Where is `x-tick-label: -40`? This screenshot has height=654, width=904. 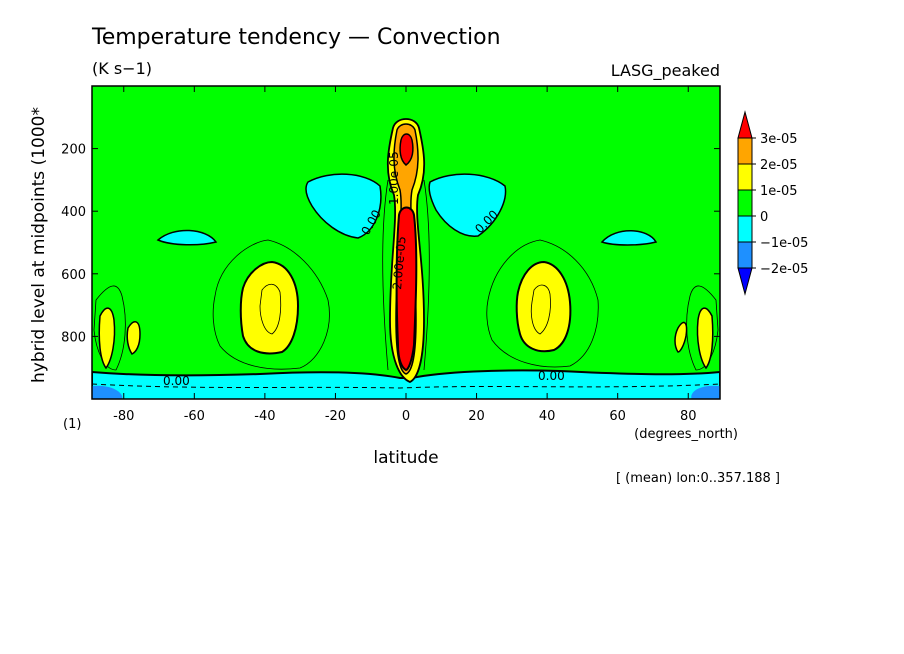
x-tick-label: -40 is located at coordinates (264, 416).